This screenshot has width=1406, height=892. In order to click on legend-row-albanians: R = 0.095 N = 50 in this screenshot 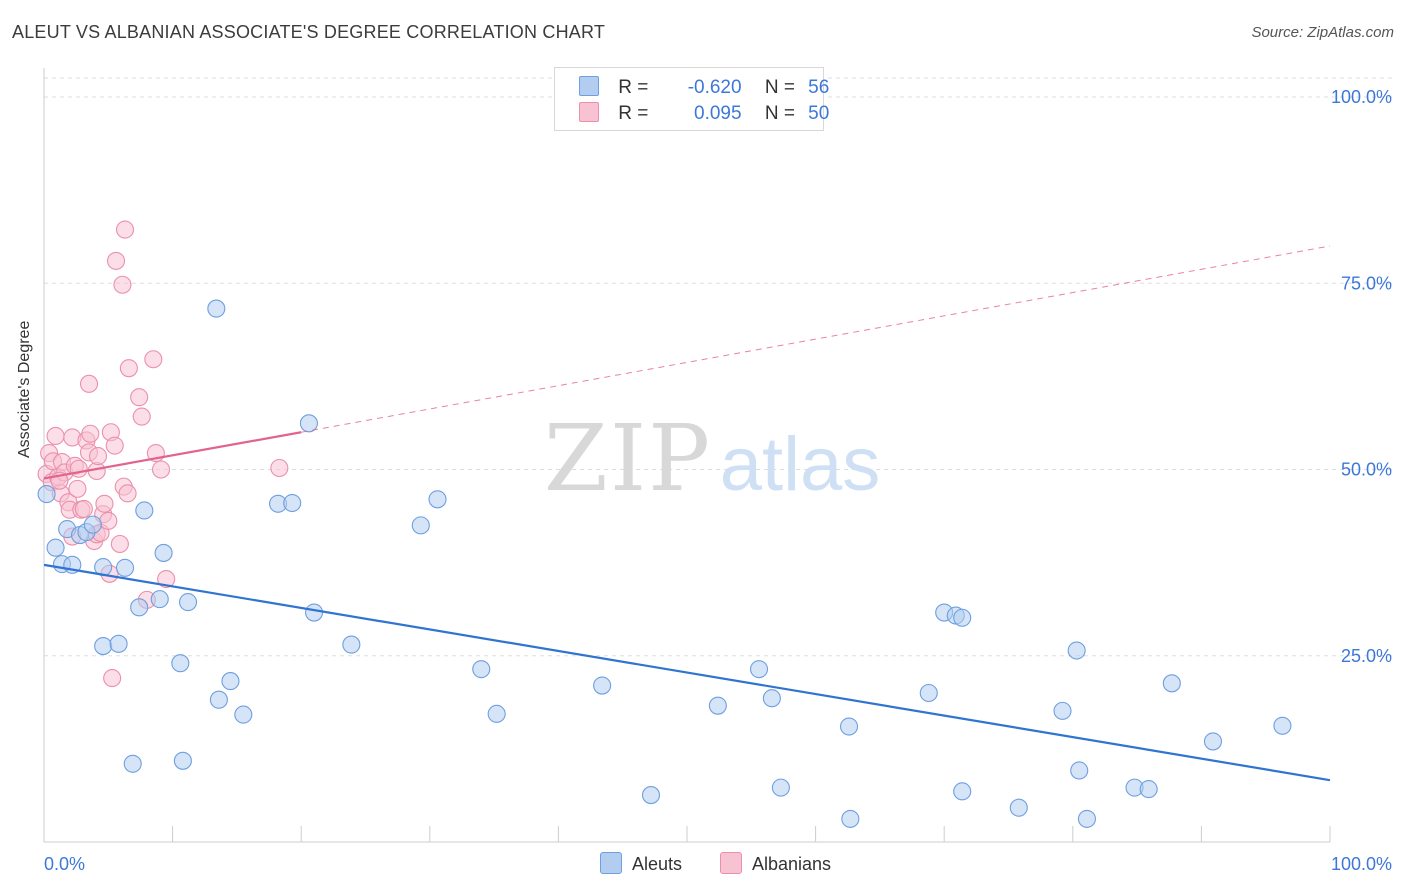, I will do `click(704, 113)`.